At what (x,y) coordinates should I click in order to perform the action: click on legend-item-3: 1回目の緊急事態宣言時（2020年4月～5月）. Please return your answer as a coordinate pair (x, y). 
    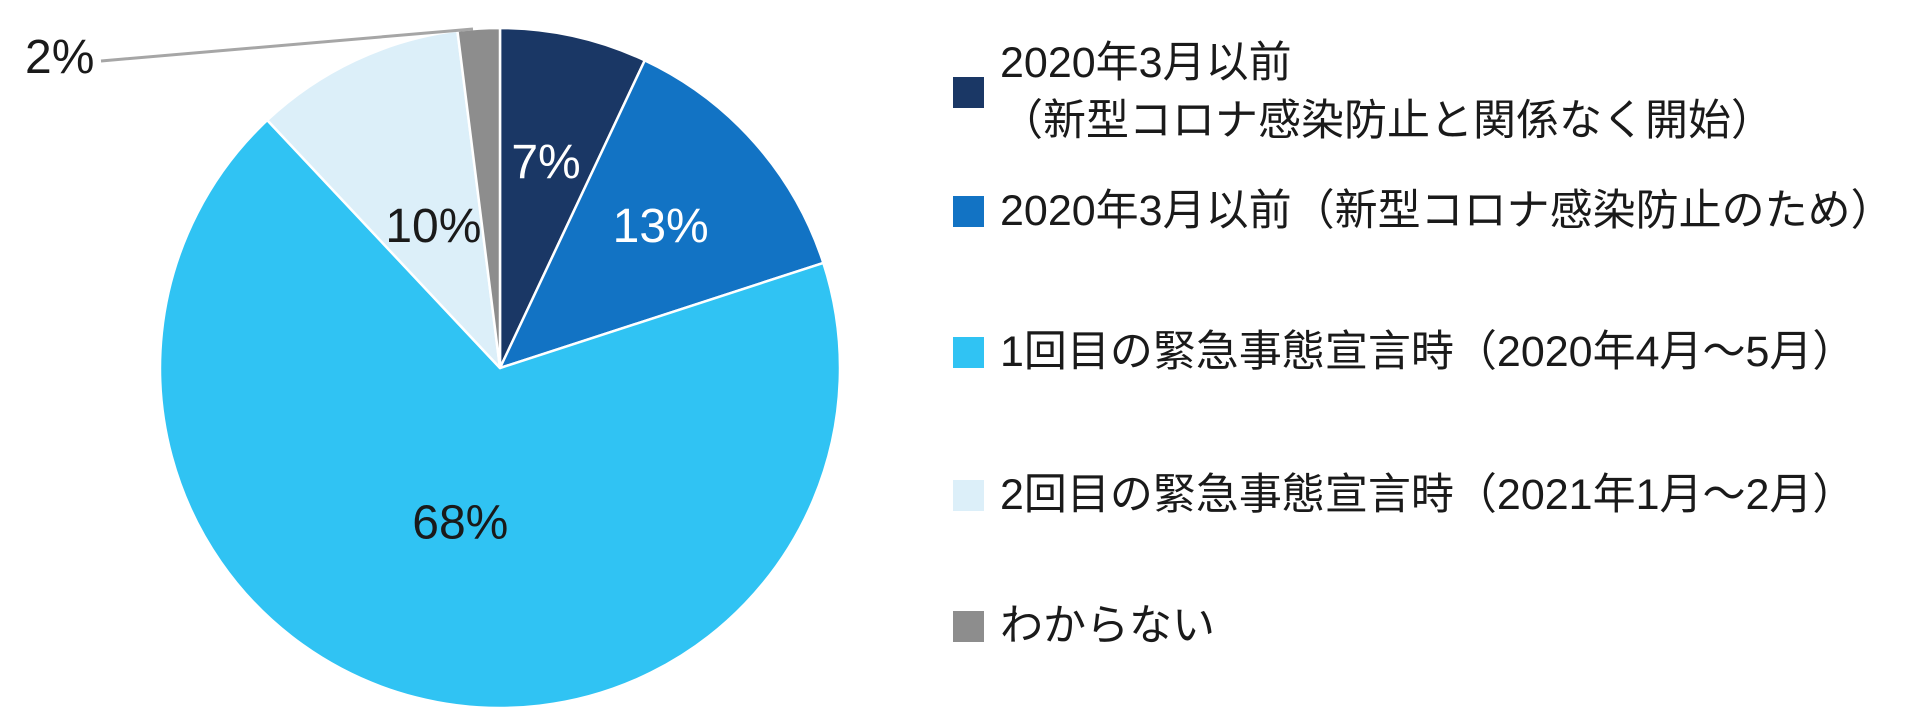
    Looking at the image, I should click on (1404, 352).